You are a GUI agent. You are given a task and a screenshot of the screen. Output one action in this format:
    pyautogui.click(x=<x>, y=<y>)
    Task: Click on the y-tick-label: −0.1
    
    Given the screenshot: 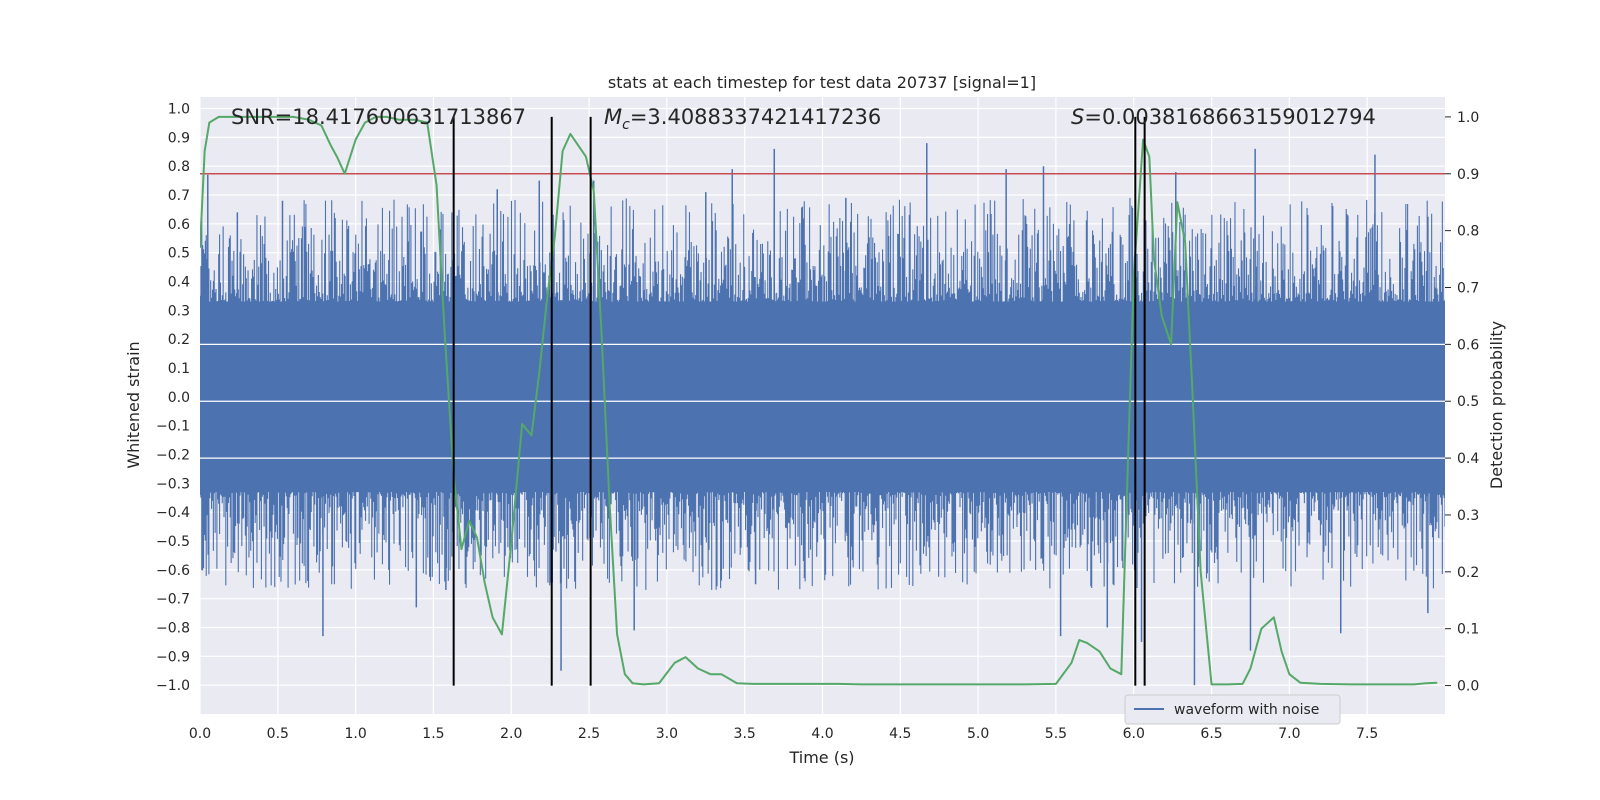 What is the action you would take?
    pyautogui.click(x=173, y=427)
    